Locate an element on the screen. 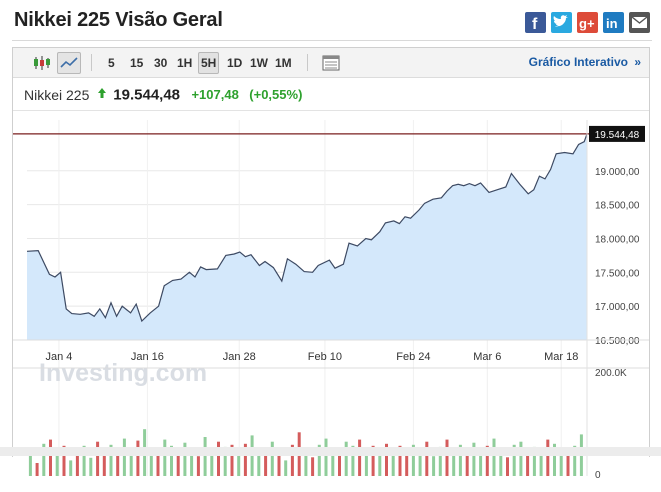  interval-30: 30 is located at coordinates (161, 63).